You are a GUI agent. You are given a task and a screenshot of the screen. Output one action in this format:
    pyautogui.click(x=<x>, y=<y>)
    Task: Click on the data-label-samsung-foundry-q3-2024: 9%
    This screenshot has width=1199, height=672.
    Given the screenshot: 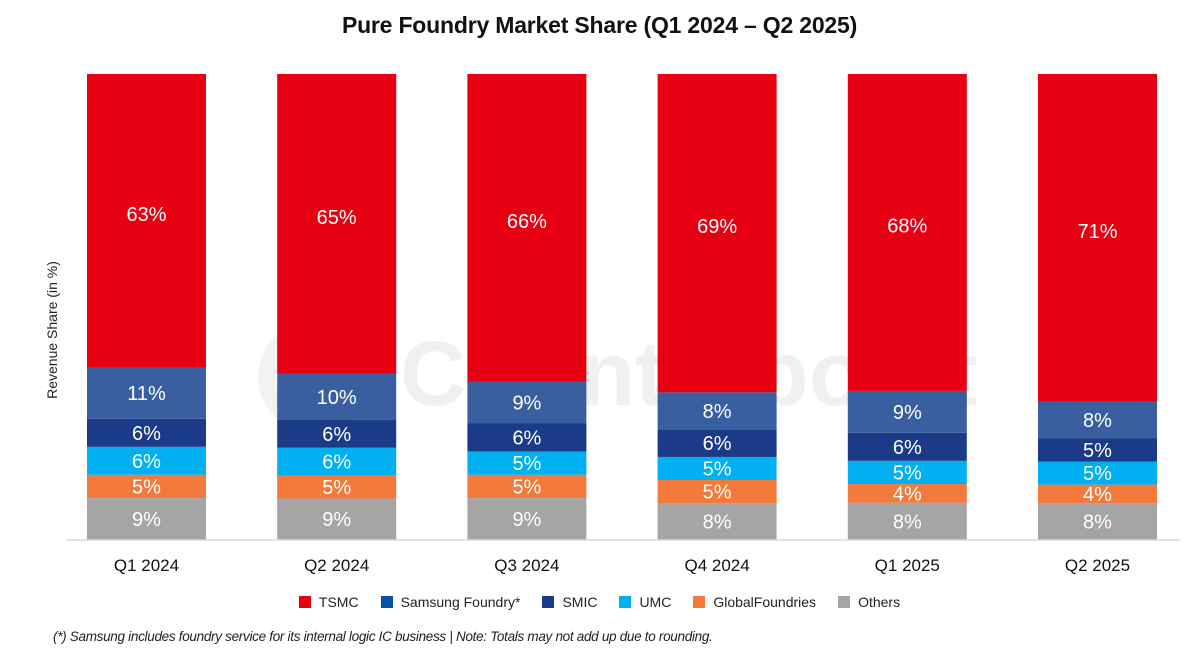 What is the action you would take?
    pyautogui.click(x=526, y=404)
    